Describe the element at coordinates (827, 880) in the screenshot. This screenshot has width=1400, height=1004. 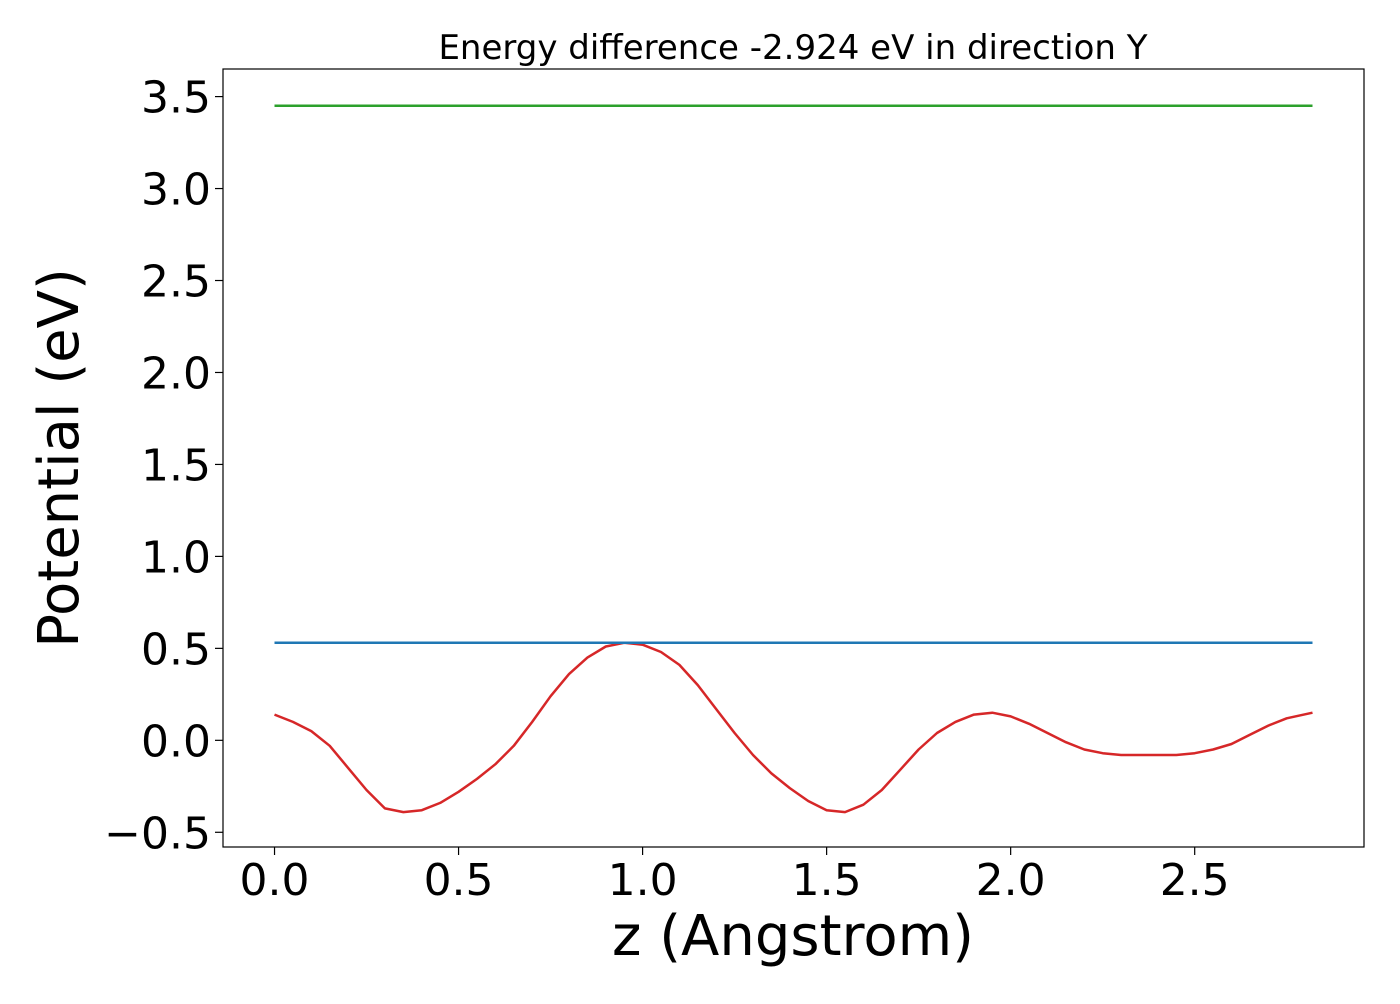
I see `x-tick-label: 1.5` at that location.